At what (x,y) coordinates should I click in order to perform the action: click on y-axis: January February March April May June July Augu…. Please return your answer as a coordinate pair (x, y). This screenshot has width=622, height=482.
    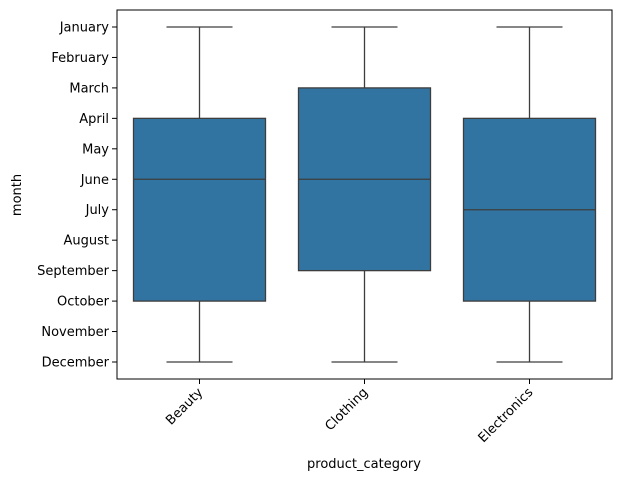
    Looking at the image, I should click on (77, 196).